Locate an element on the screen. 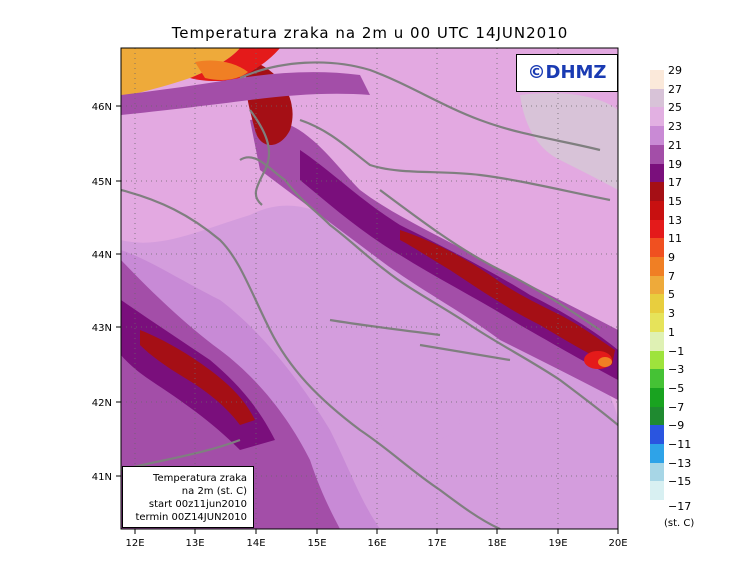 Image resolution: width=740 pixels, height=582 pixels. legend-entry: 29 is located at coordinates (683, 76).